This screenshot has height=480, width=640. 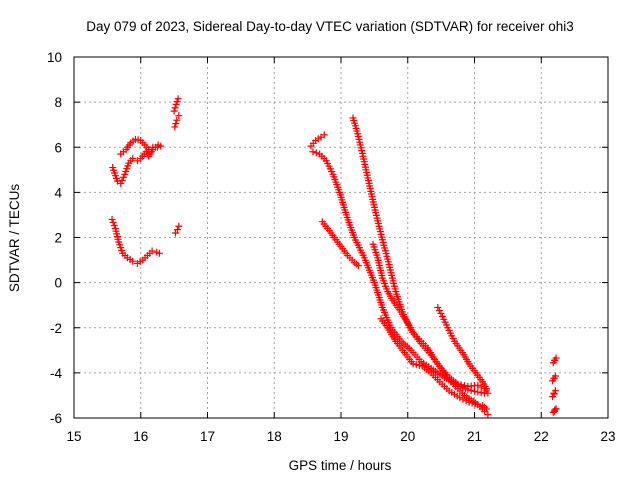 What do you see at coordinates (58, 283) in the screenshot?
I see `y-tick-label: 0` at bounding box center [58, 283].